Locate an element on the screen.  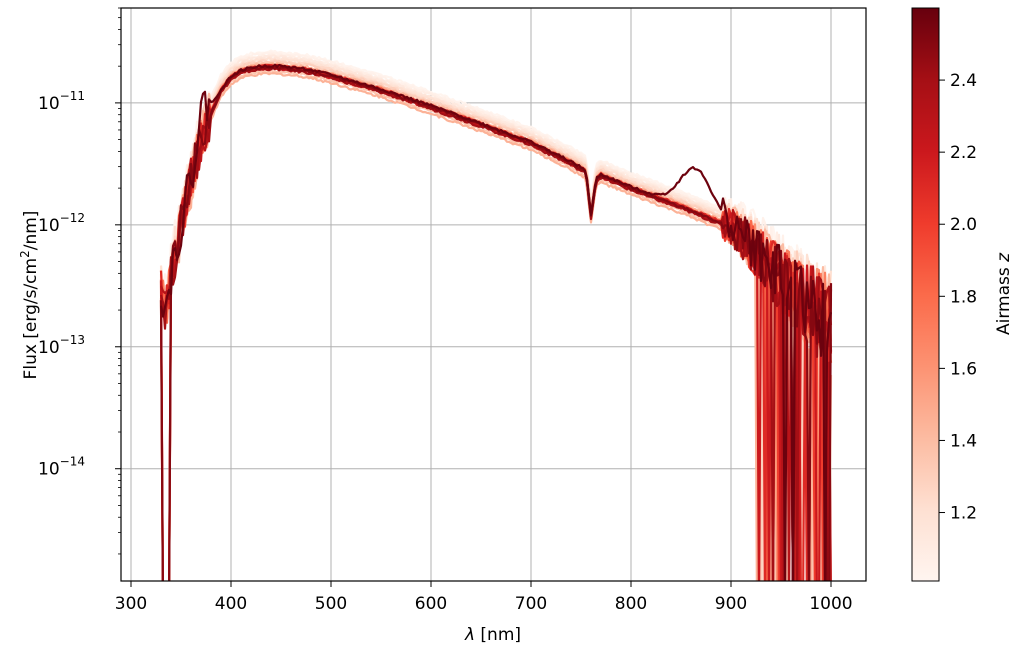
y-tick-label: 10−11 is located at coordinates (61, 101).